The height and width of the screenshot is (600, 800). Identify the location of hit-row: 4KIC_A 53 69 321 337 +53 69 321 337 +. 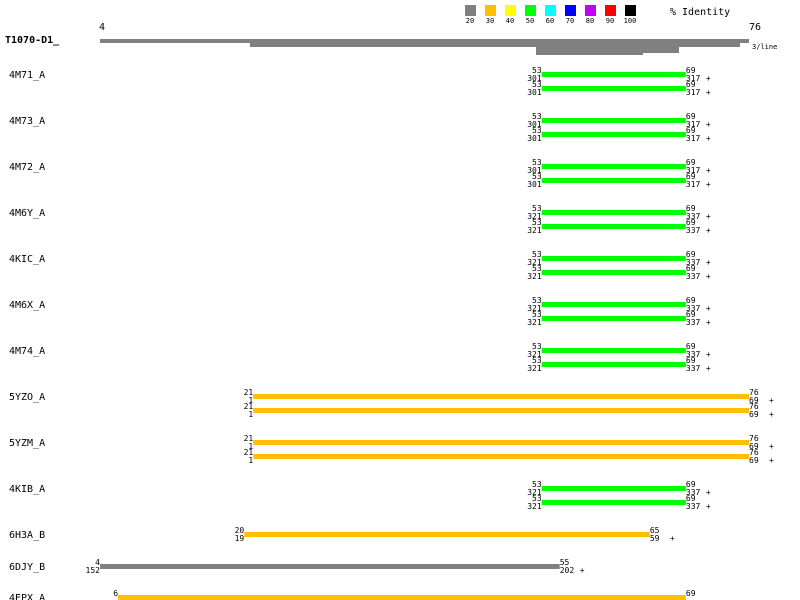
(360, 265).